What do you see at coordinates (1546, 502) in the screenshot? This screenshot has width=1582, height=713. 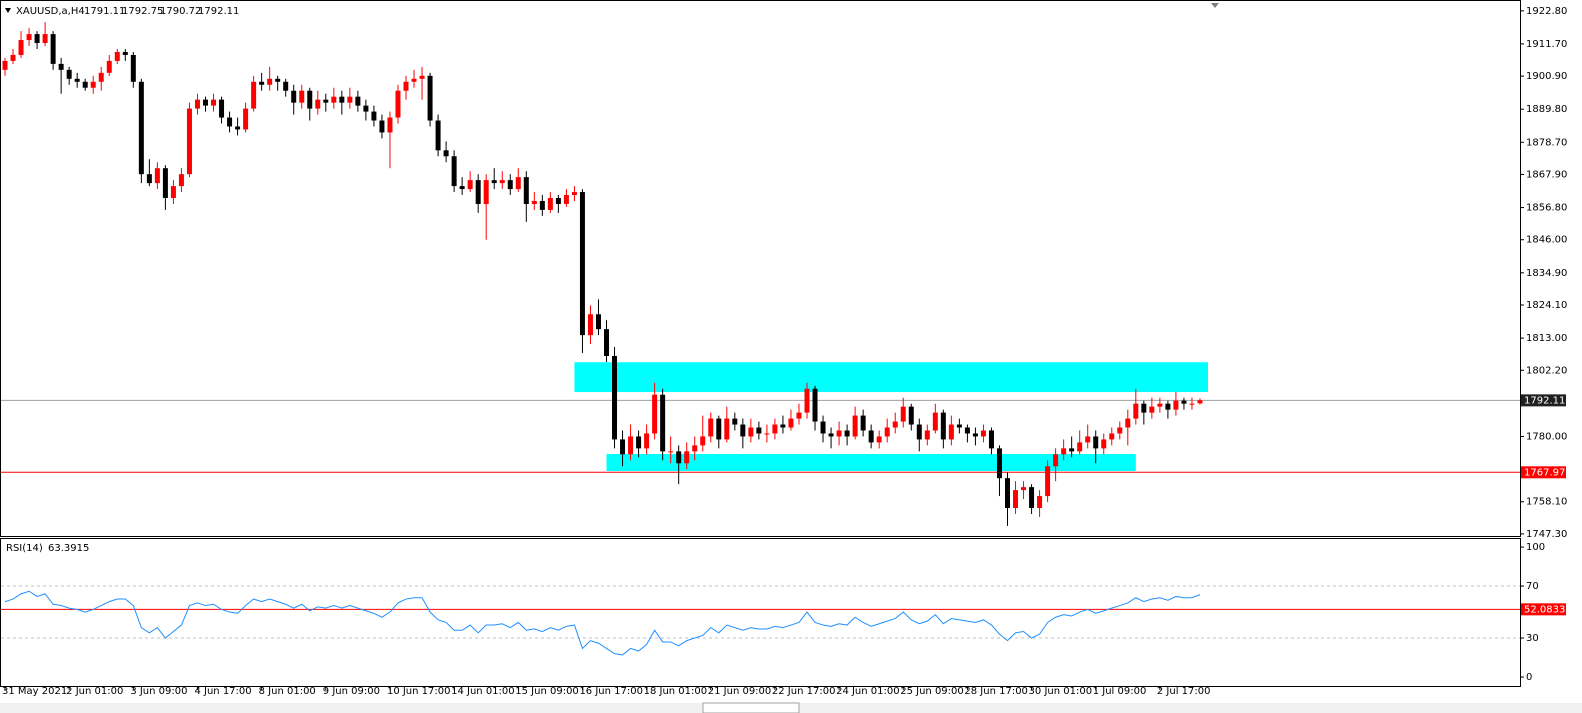 I see `y-tick-label: 1758.10` at bounding box center [1546, 502].